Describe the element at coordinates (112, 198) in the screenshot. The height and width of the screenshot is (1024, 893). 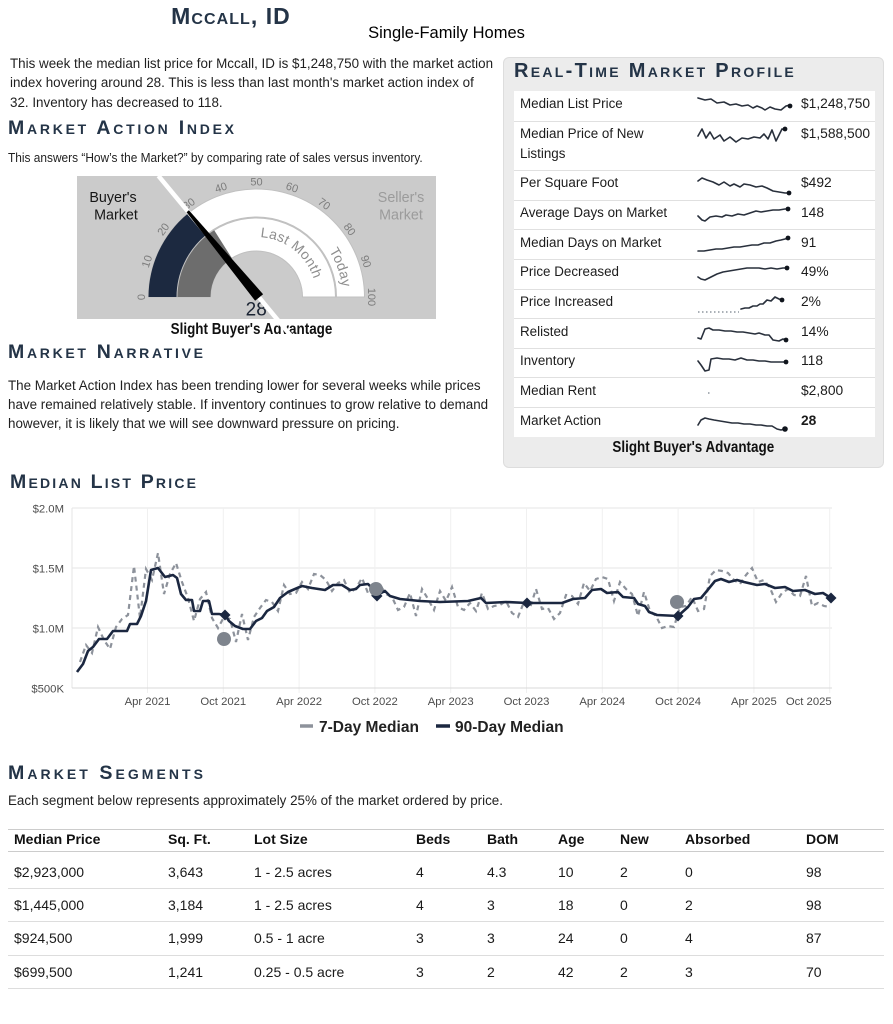
I see `svg-text: Buyer's` at that location.